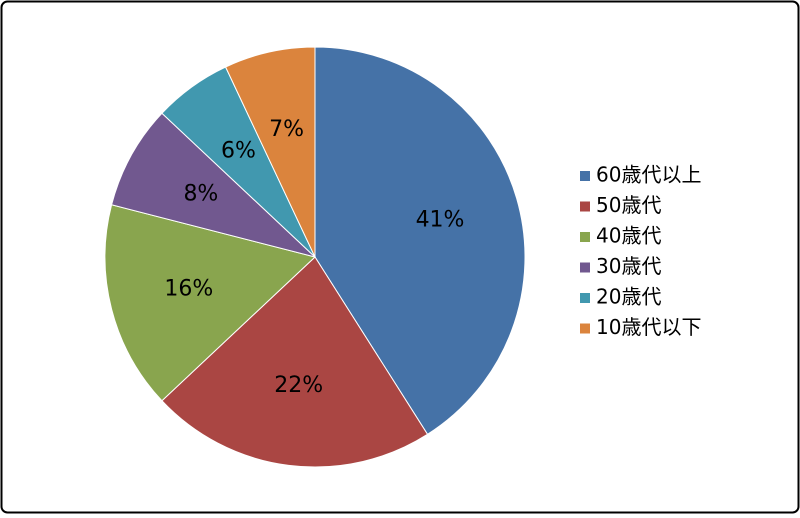 This screenshot has height=518, width=800. Describe the element at coordinates (286, 129) in the screenshot. I see `data-label: 7%` at that location.